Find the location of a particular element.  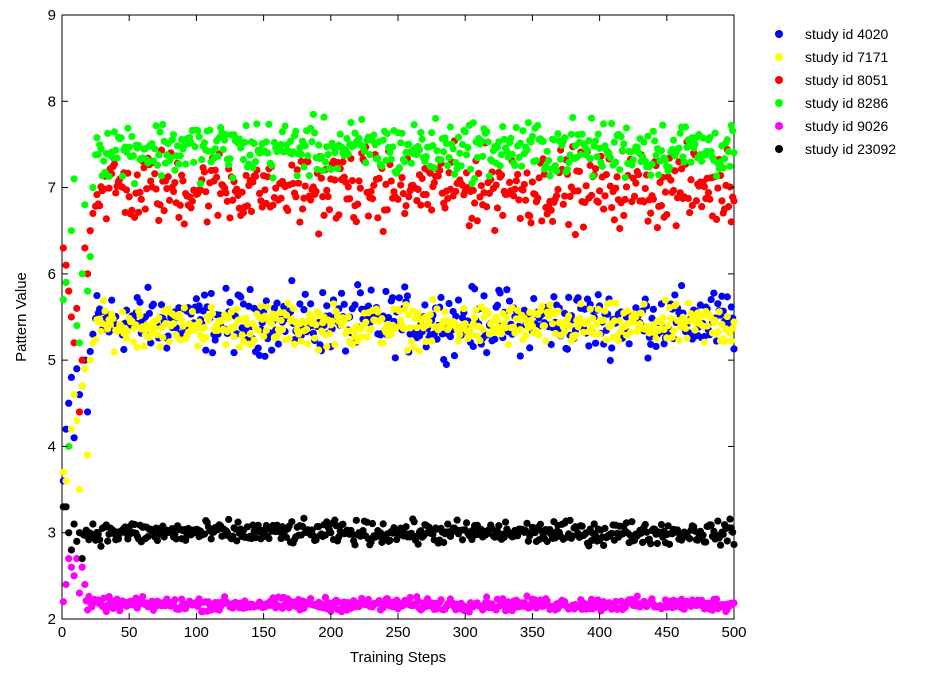

legend-marker is located at coordinates (779, 33).